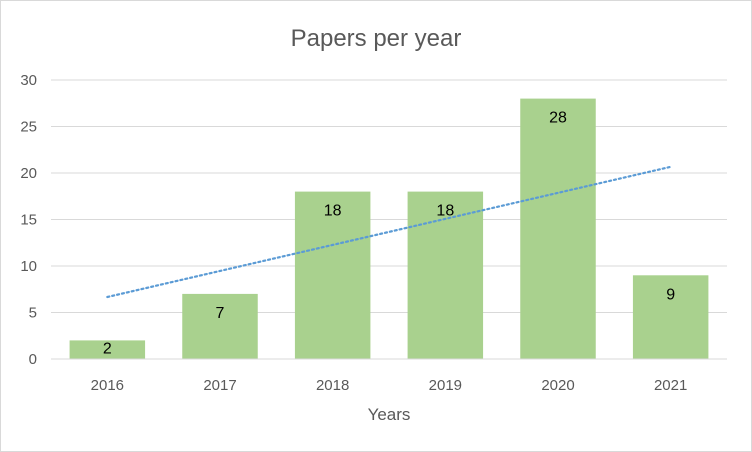 The height and width of the screenshot is (452, 752). Describe the element at coordinates (28, 80) in the screenshot. I see `y-tick-label: 30` at that location.